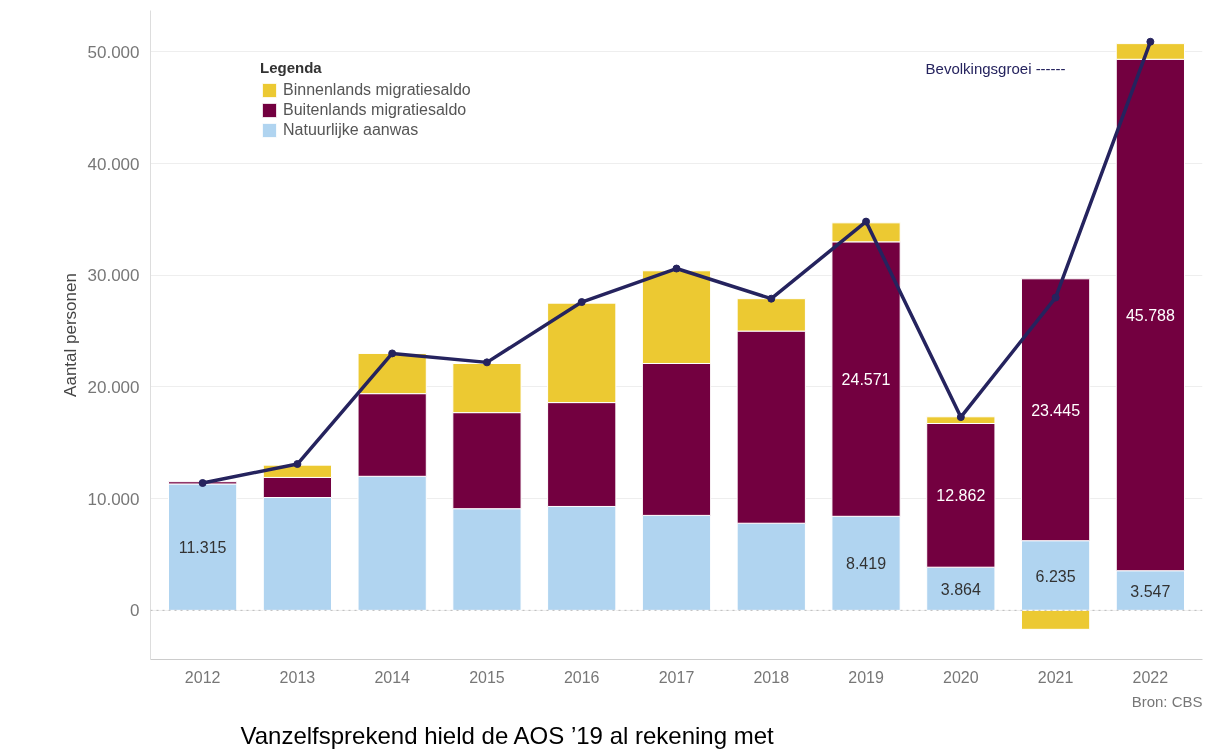 The image size is (1206, 753). I want to click on y-tick-label: 0, so click(135, 611).